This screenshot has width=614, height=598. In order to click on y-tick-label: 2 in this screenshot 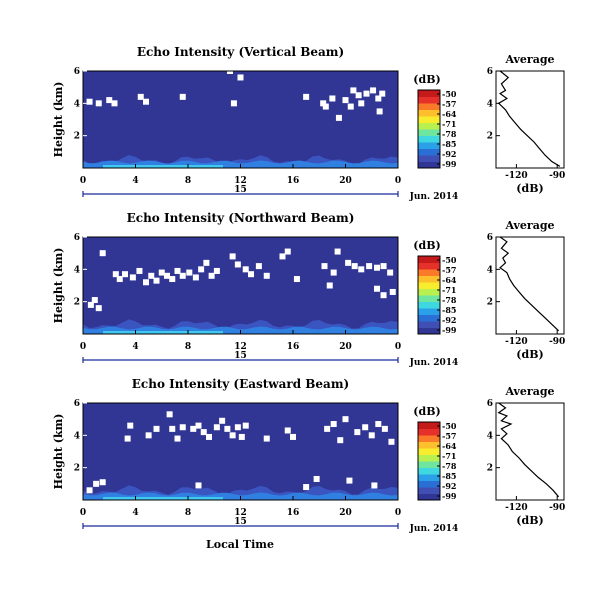, I will do `click(77, 469)`.